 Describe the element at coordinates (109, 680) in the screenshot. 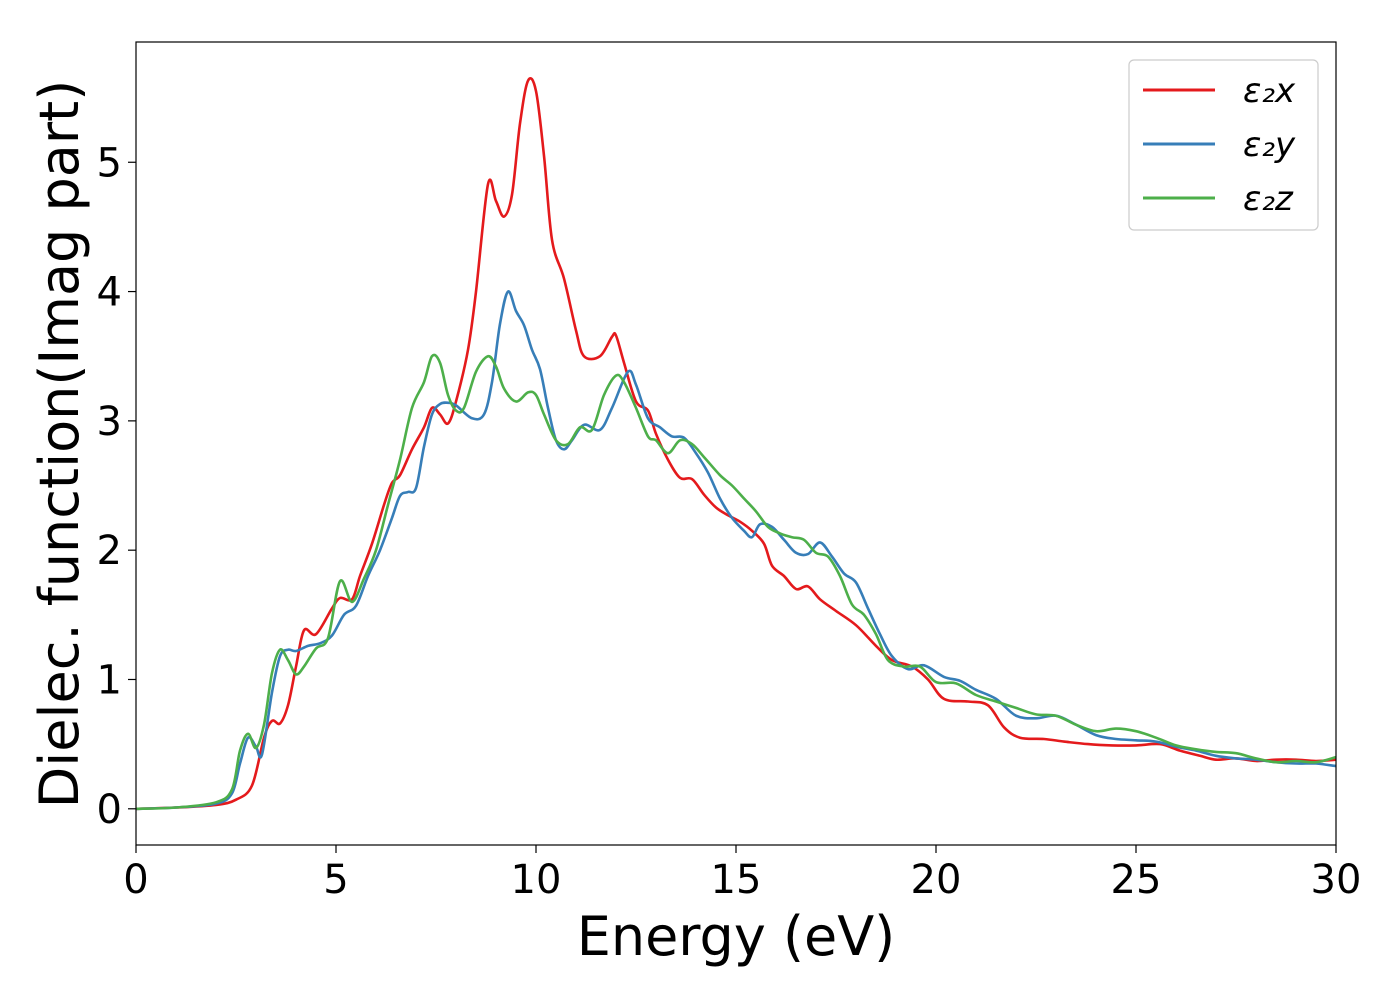

I see `y-tick-label: 1` at that location.